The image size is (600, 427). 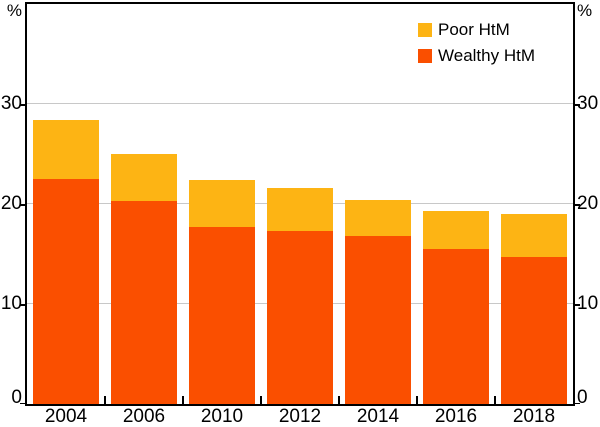 I want to click on y-axis-label-left-0: 0, so click(x=16, y=397).